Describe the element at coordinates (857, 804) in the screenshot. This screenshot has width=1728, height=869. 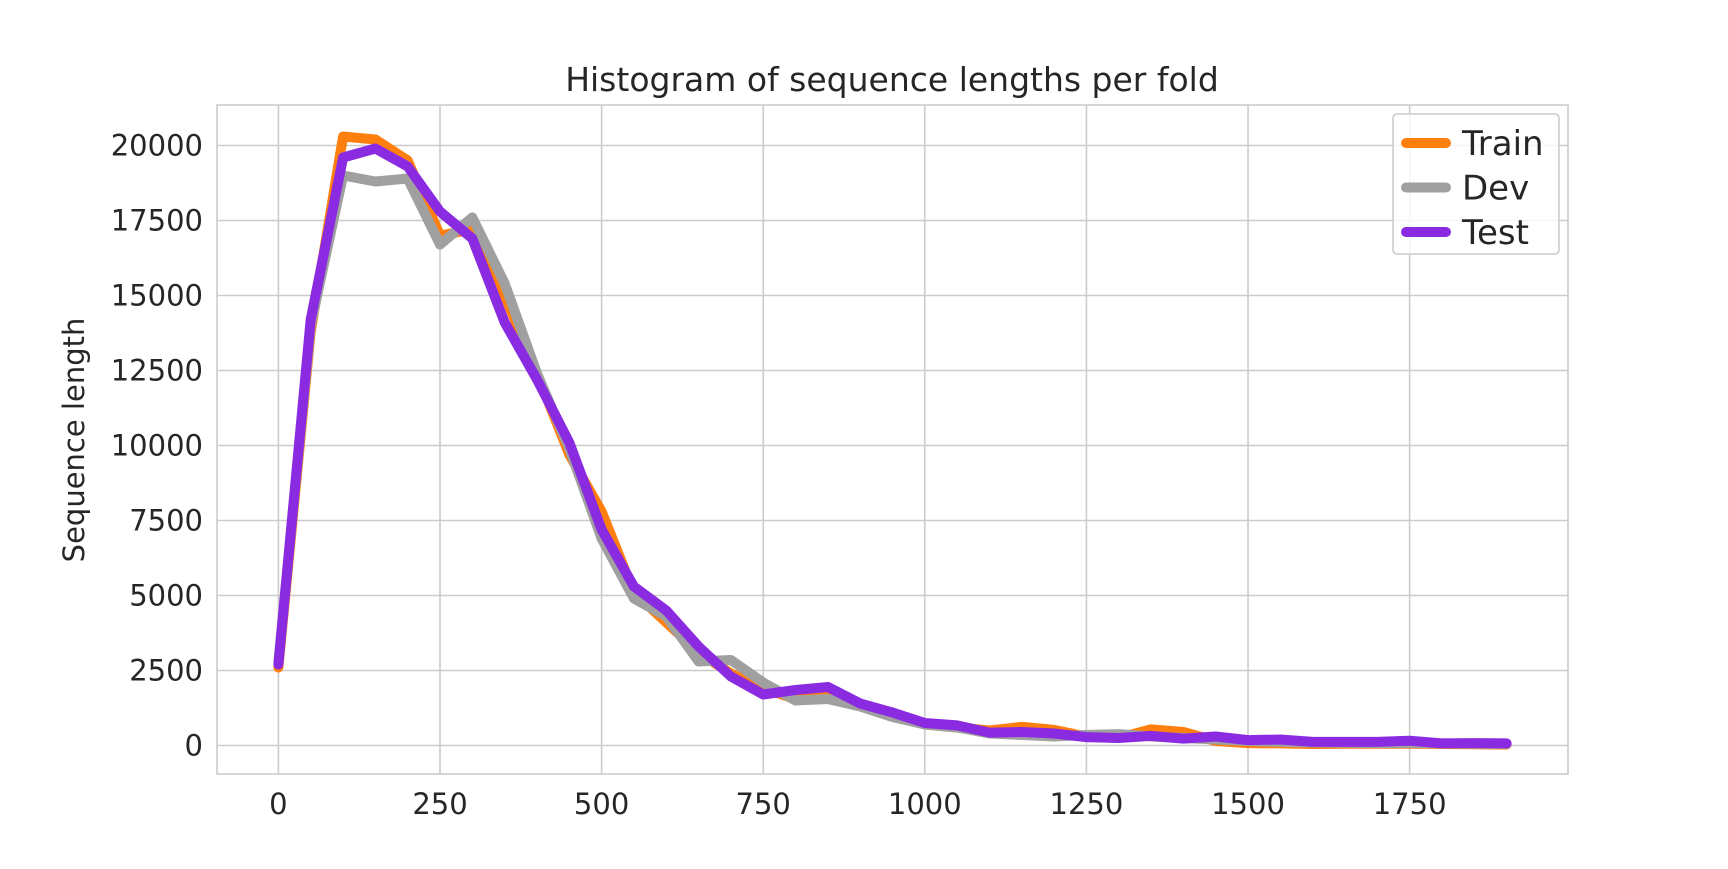
I see `x-axis: 0 250 500 750 1000 1250 1500 1750` at that location.